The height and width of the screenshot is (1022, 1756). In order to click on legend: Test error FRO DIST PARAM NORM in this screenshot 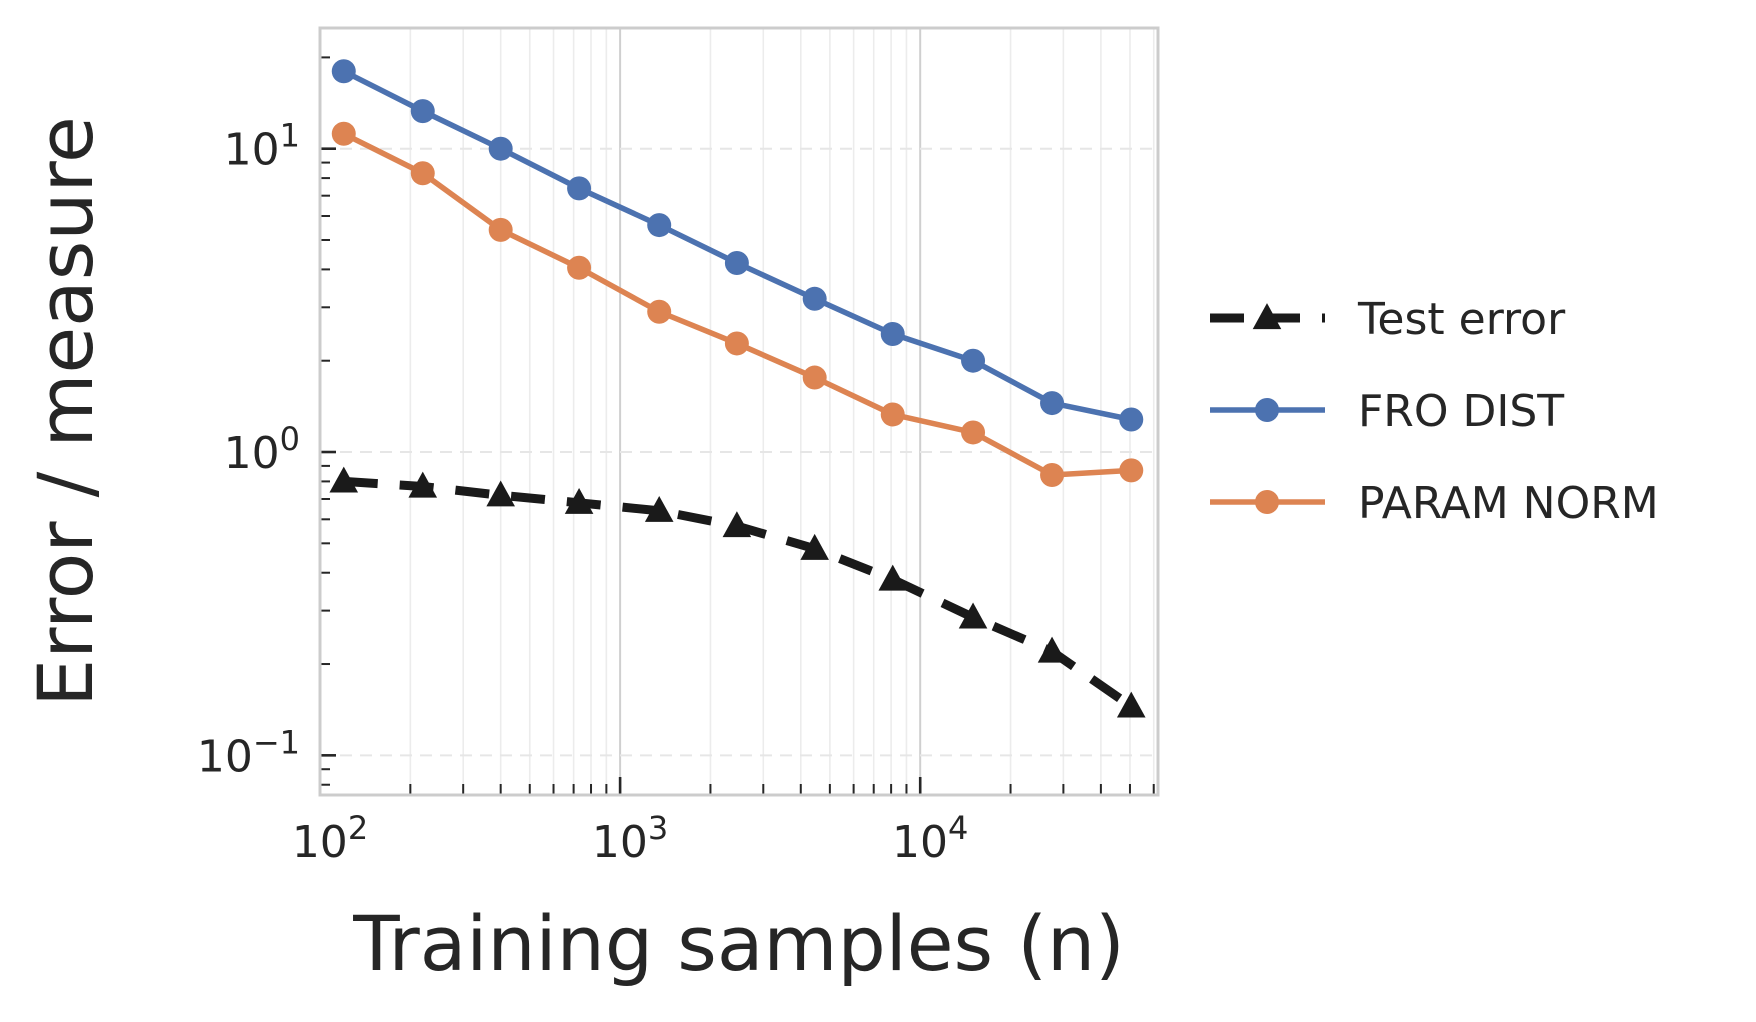, I will do `click(1434, 411)`.